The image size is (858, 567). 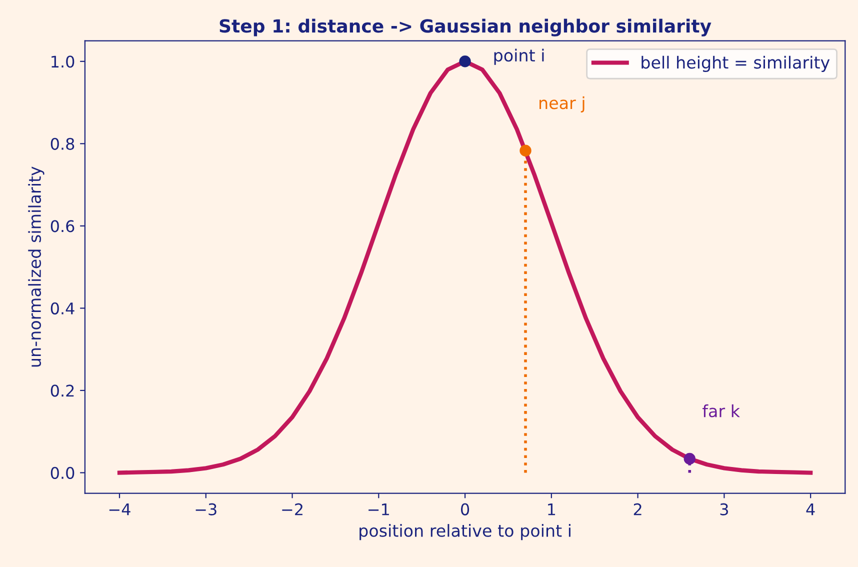 What do you see at coordinates (119, 510) in the screenshot?
I see `x-tick-label: −4` at bounding box center [119, 510].